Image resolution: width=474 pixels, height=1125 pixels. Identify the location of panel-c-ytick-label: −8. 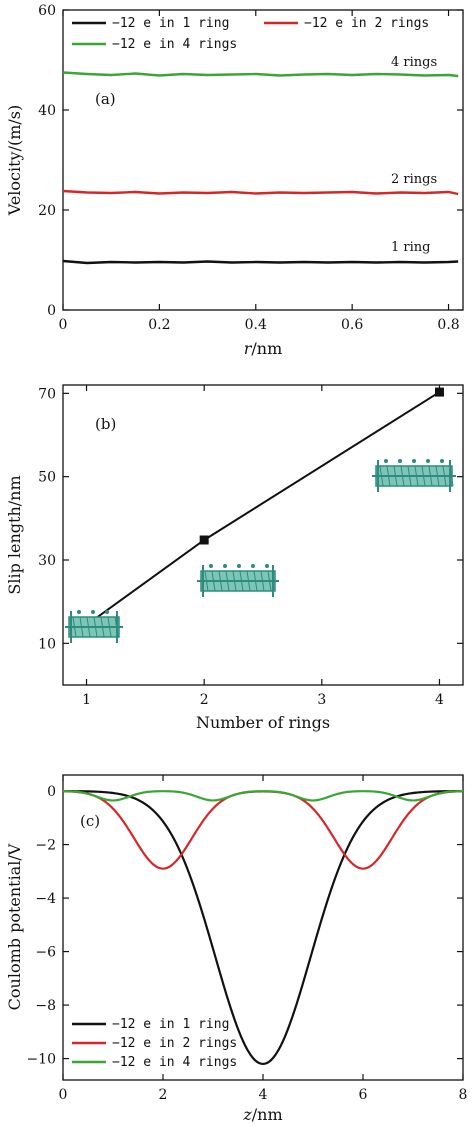
(45, 1006).